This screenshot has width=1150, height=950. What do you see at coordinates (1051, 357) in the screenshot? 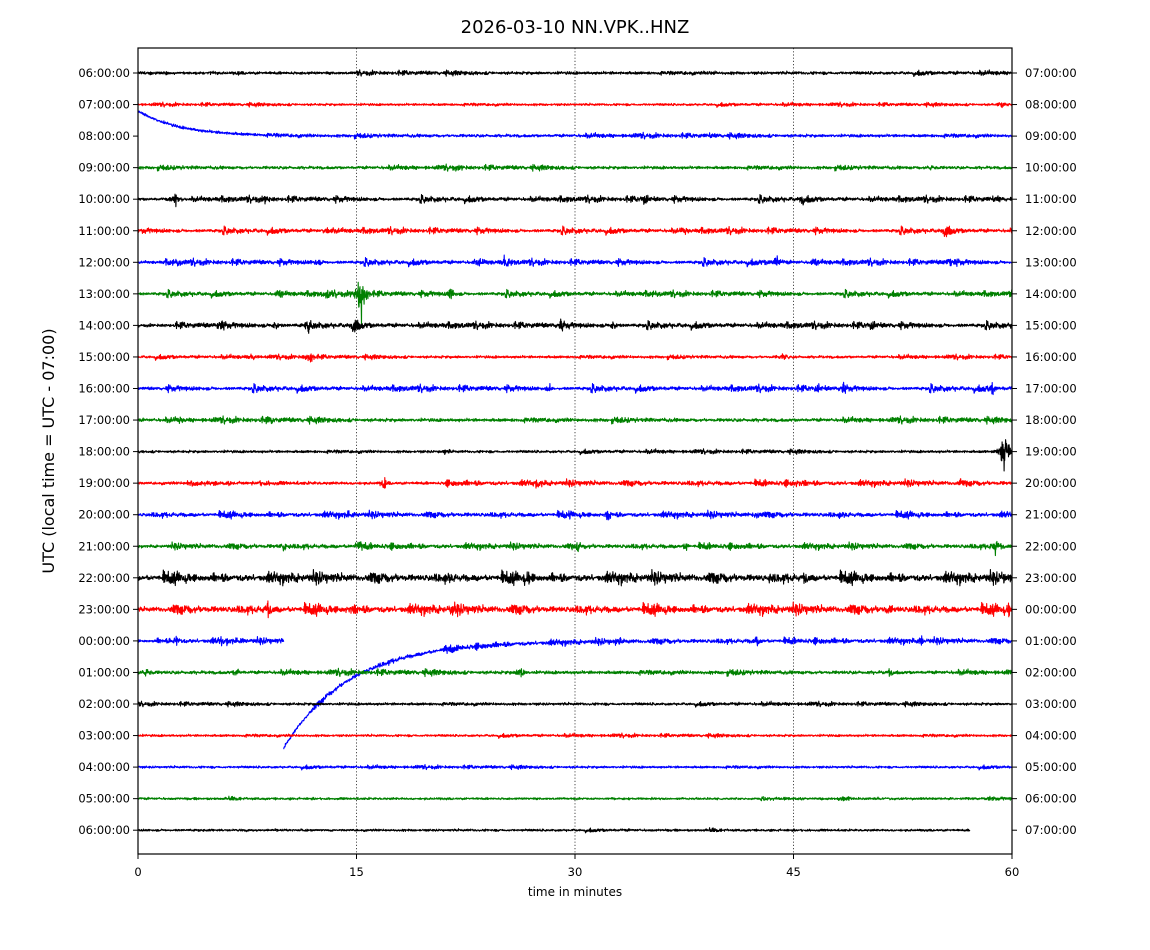
I see `right-tick-label: 16:00:00` at bounding box center [1051, 357].